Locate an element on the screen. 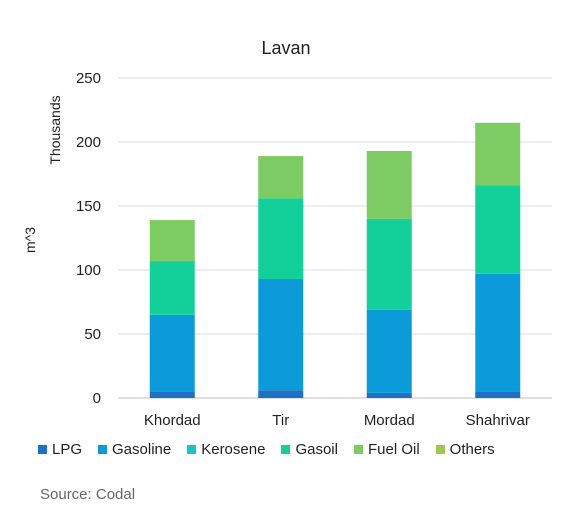 The width and height of the screenshot is (577, 527). y-tick-label: 250 is located at coordinates (88, 78).